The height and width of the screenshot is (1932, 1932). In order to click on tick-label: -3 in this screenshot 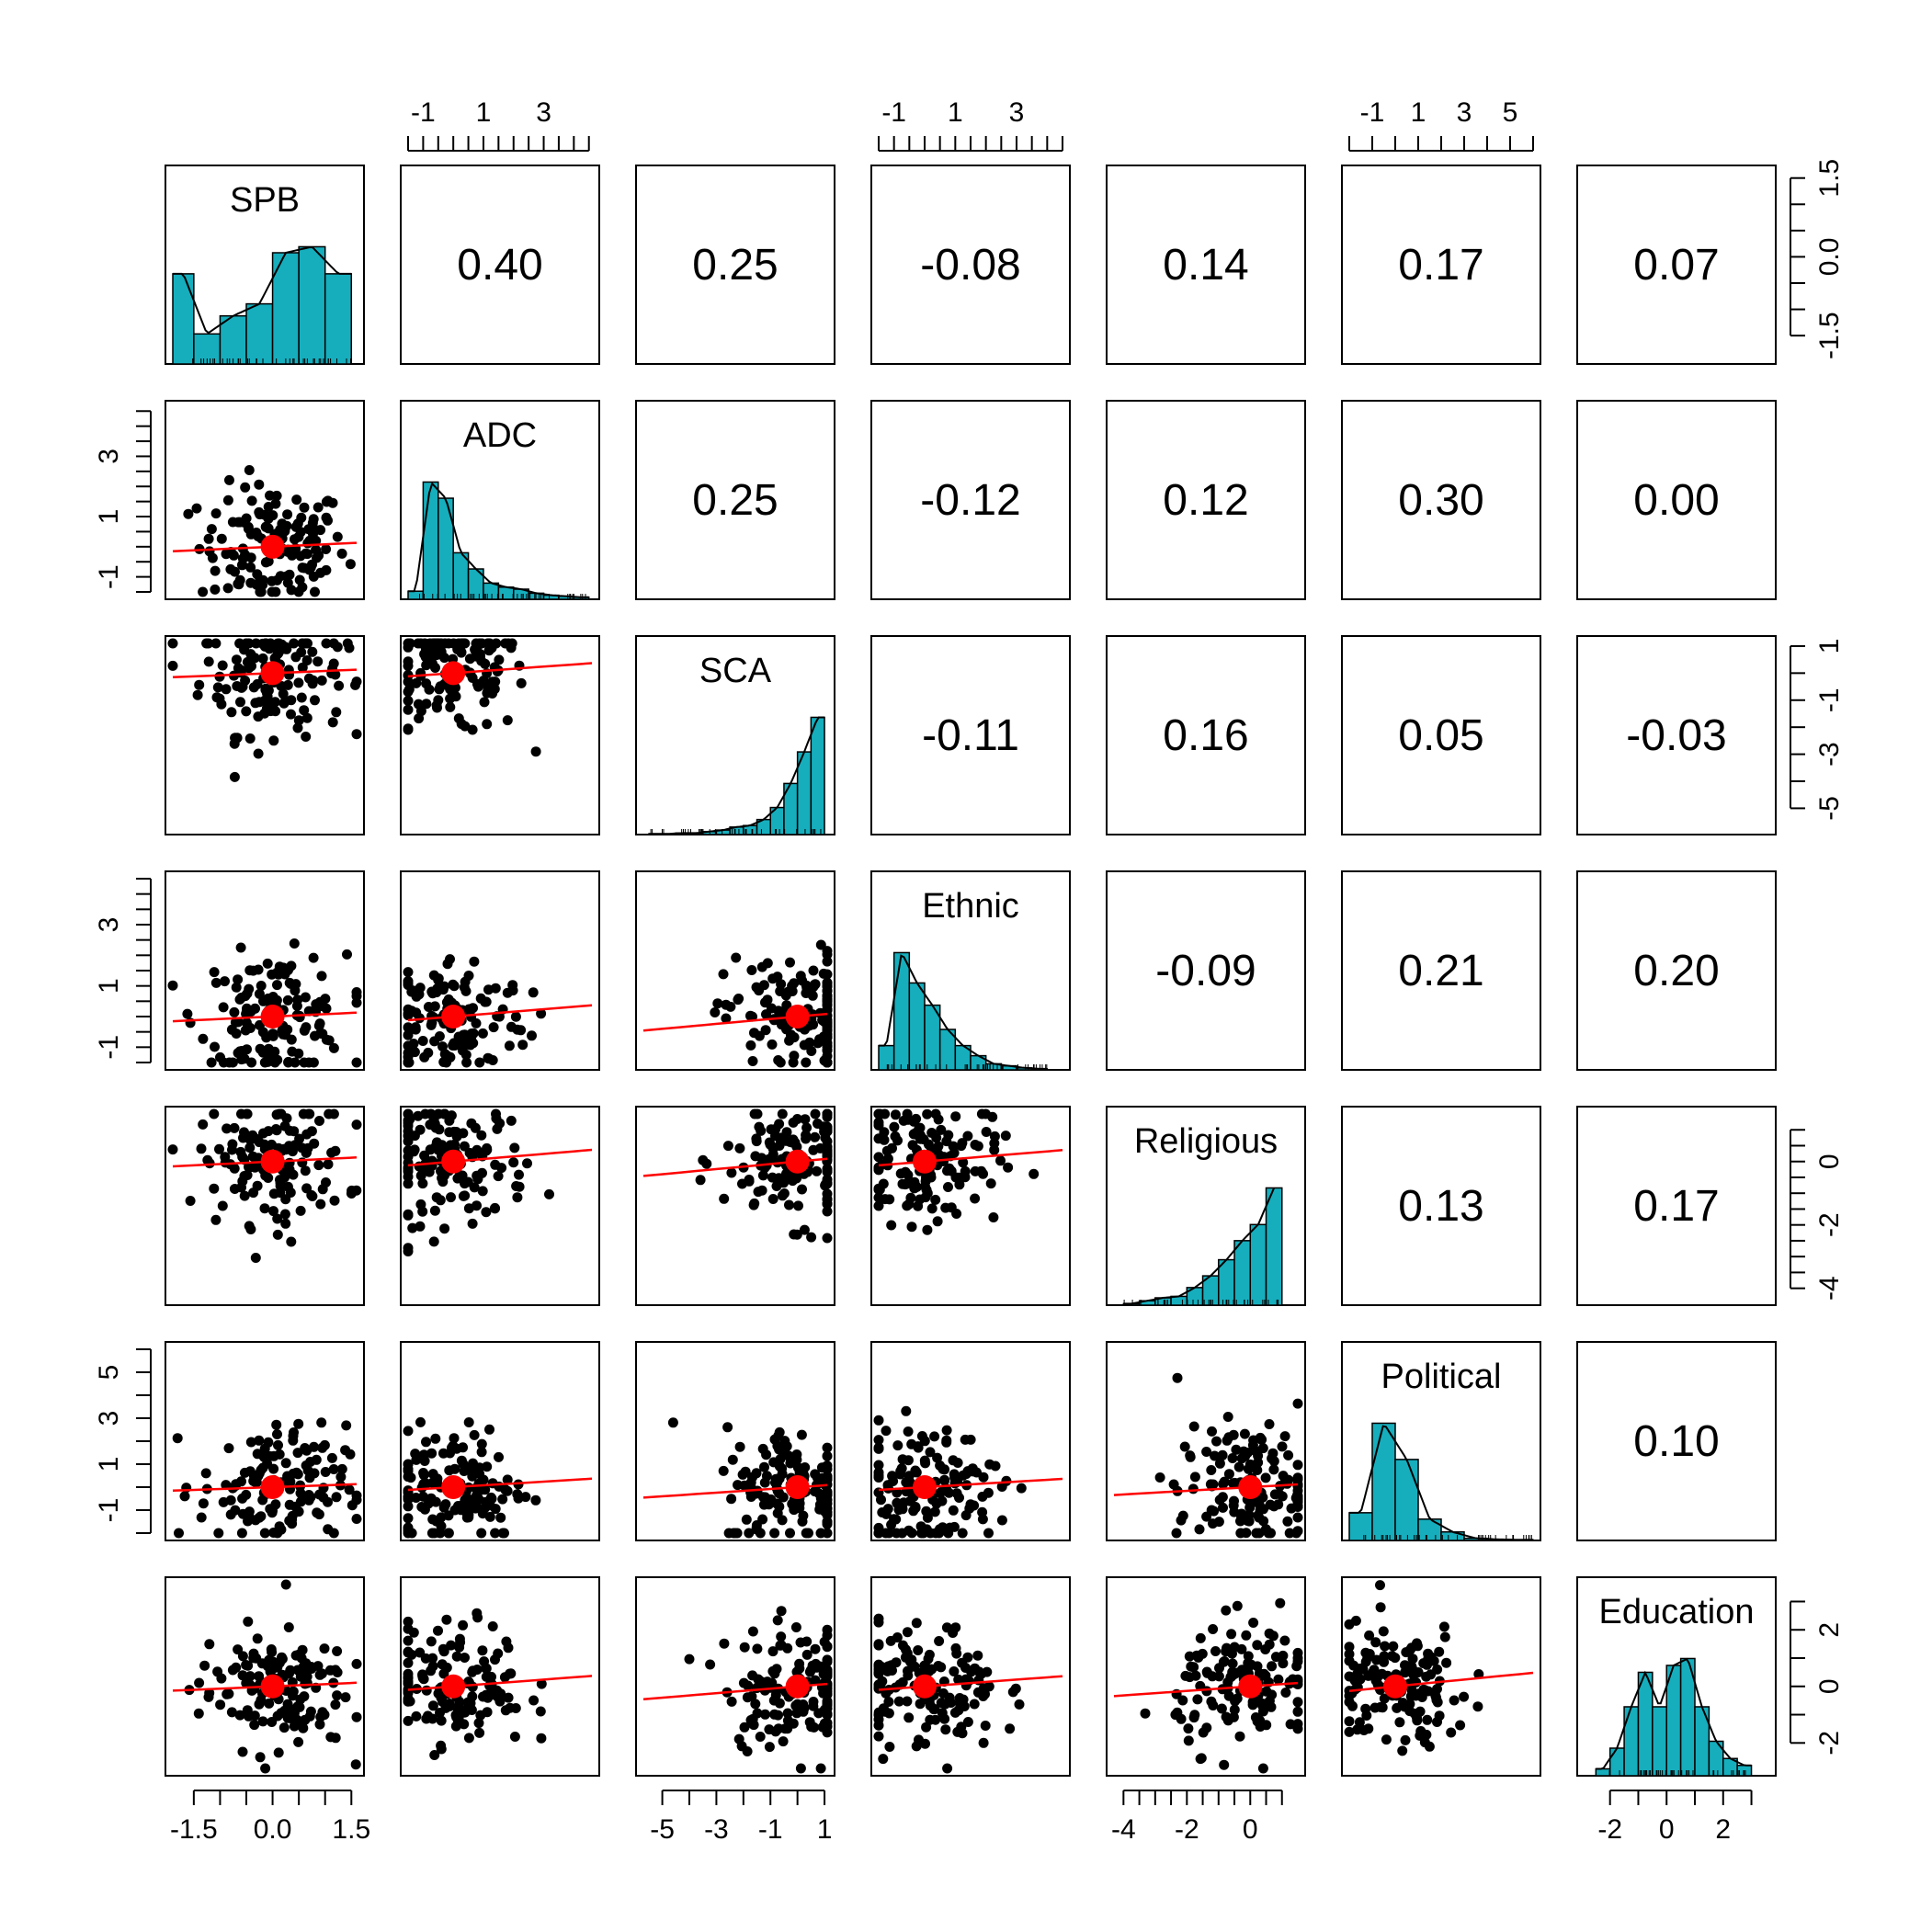, I will do `click(1829, 755)`.